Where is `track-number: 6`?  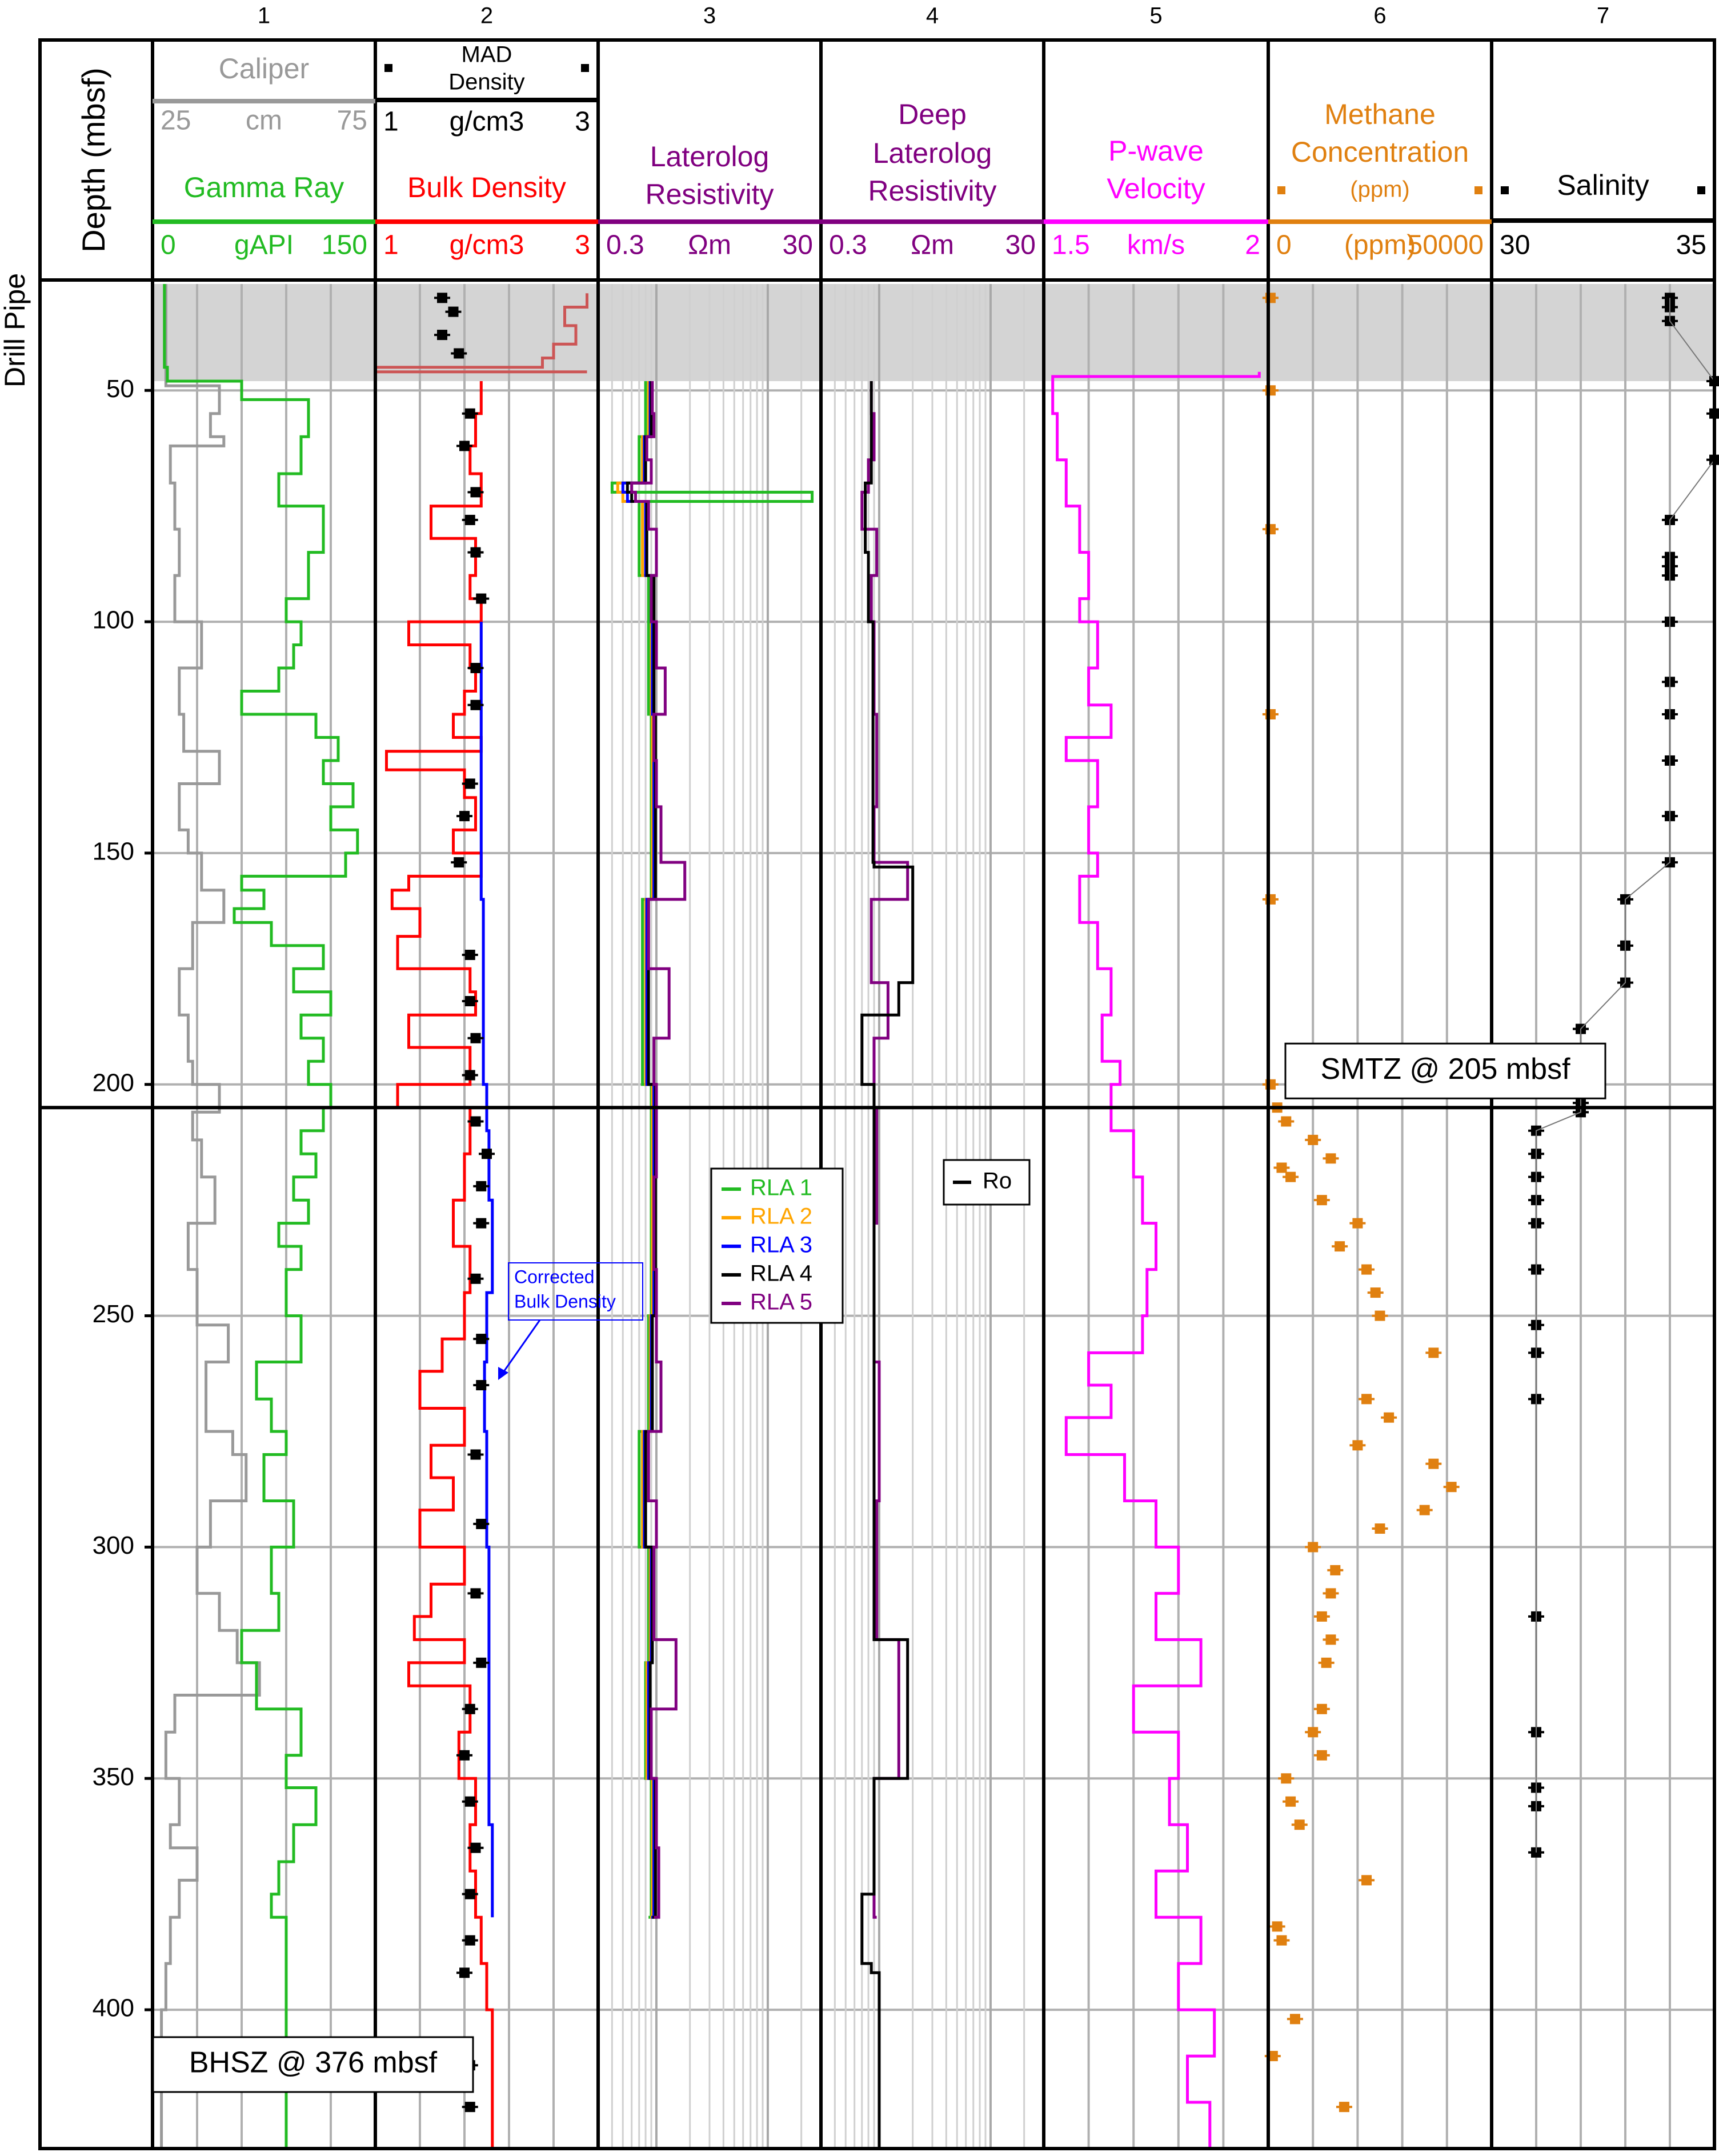
track-number: 6 is located at coordinates (1379, 16).